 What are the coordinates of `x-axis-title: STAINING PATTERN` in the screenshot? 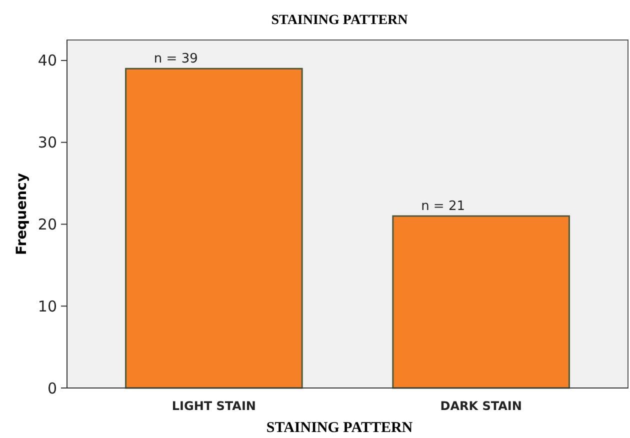 It's located at (339, 428).